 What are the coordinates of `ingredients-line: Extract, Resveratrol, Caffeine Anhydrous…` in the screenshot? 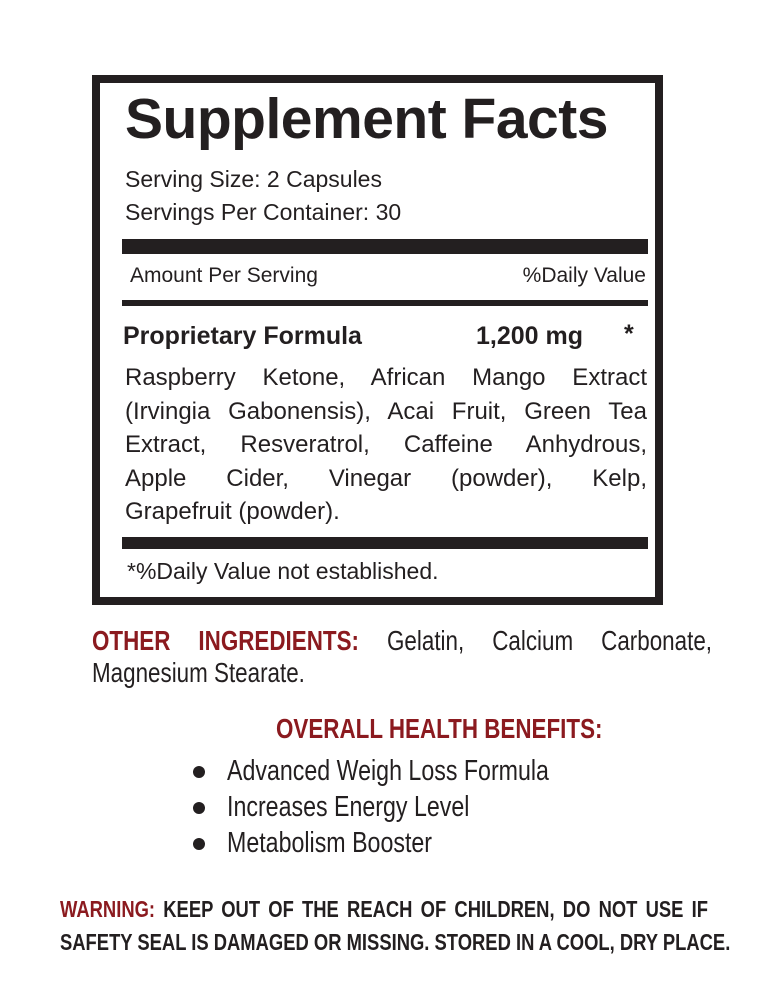 It's located at (386, 444).